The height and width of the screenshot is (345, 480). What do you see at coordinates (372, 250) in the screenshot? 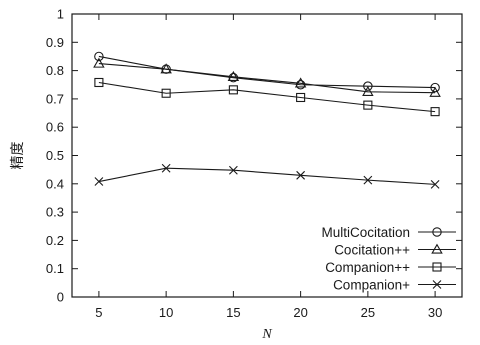
I see `legend-label: Cocitation++` at bounding box center [372, 250].